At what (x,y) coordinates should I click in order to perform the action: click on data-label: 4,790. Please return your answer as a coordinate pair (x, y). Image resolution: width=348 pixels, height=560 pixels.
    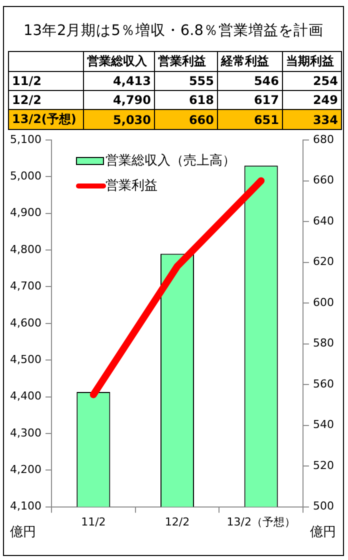
    Looking at the image, I should click on (119, 100).